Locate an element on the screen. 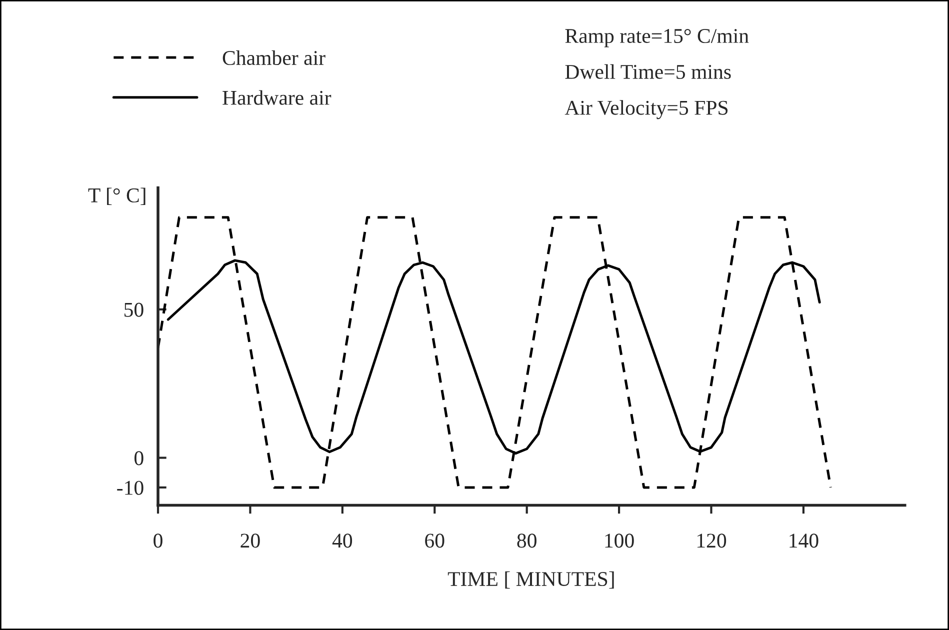 This screenshot has width=949, height=630. y-tick-label: 50 is located at coordinates (134, 309).